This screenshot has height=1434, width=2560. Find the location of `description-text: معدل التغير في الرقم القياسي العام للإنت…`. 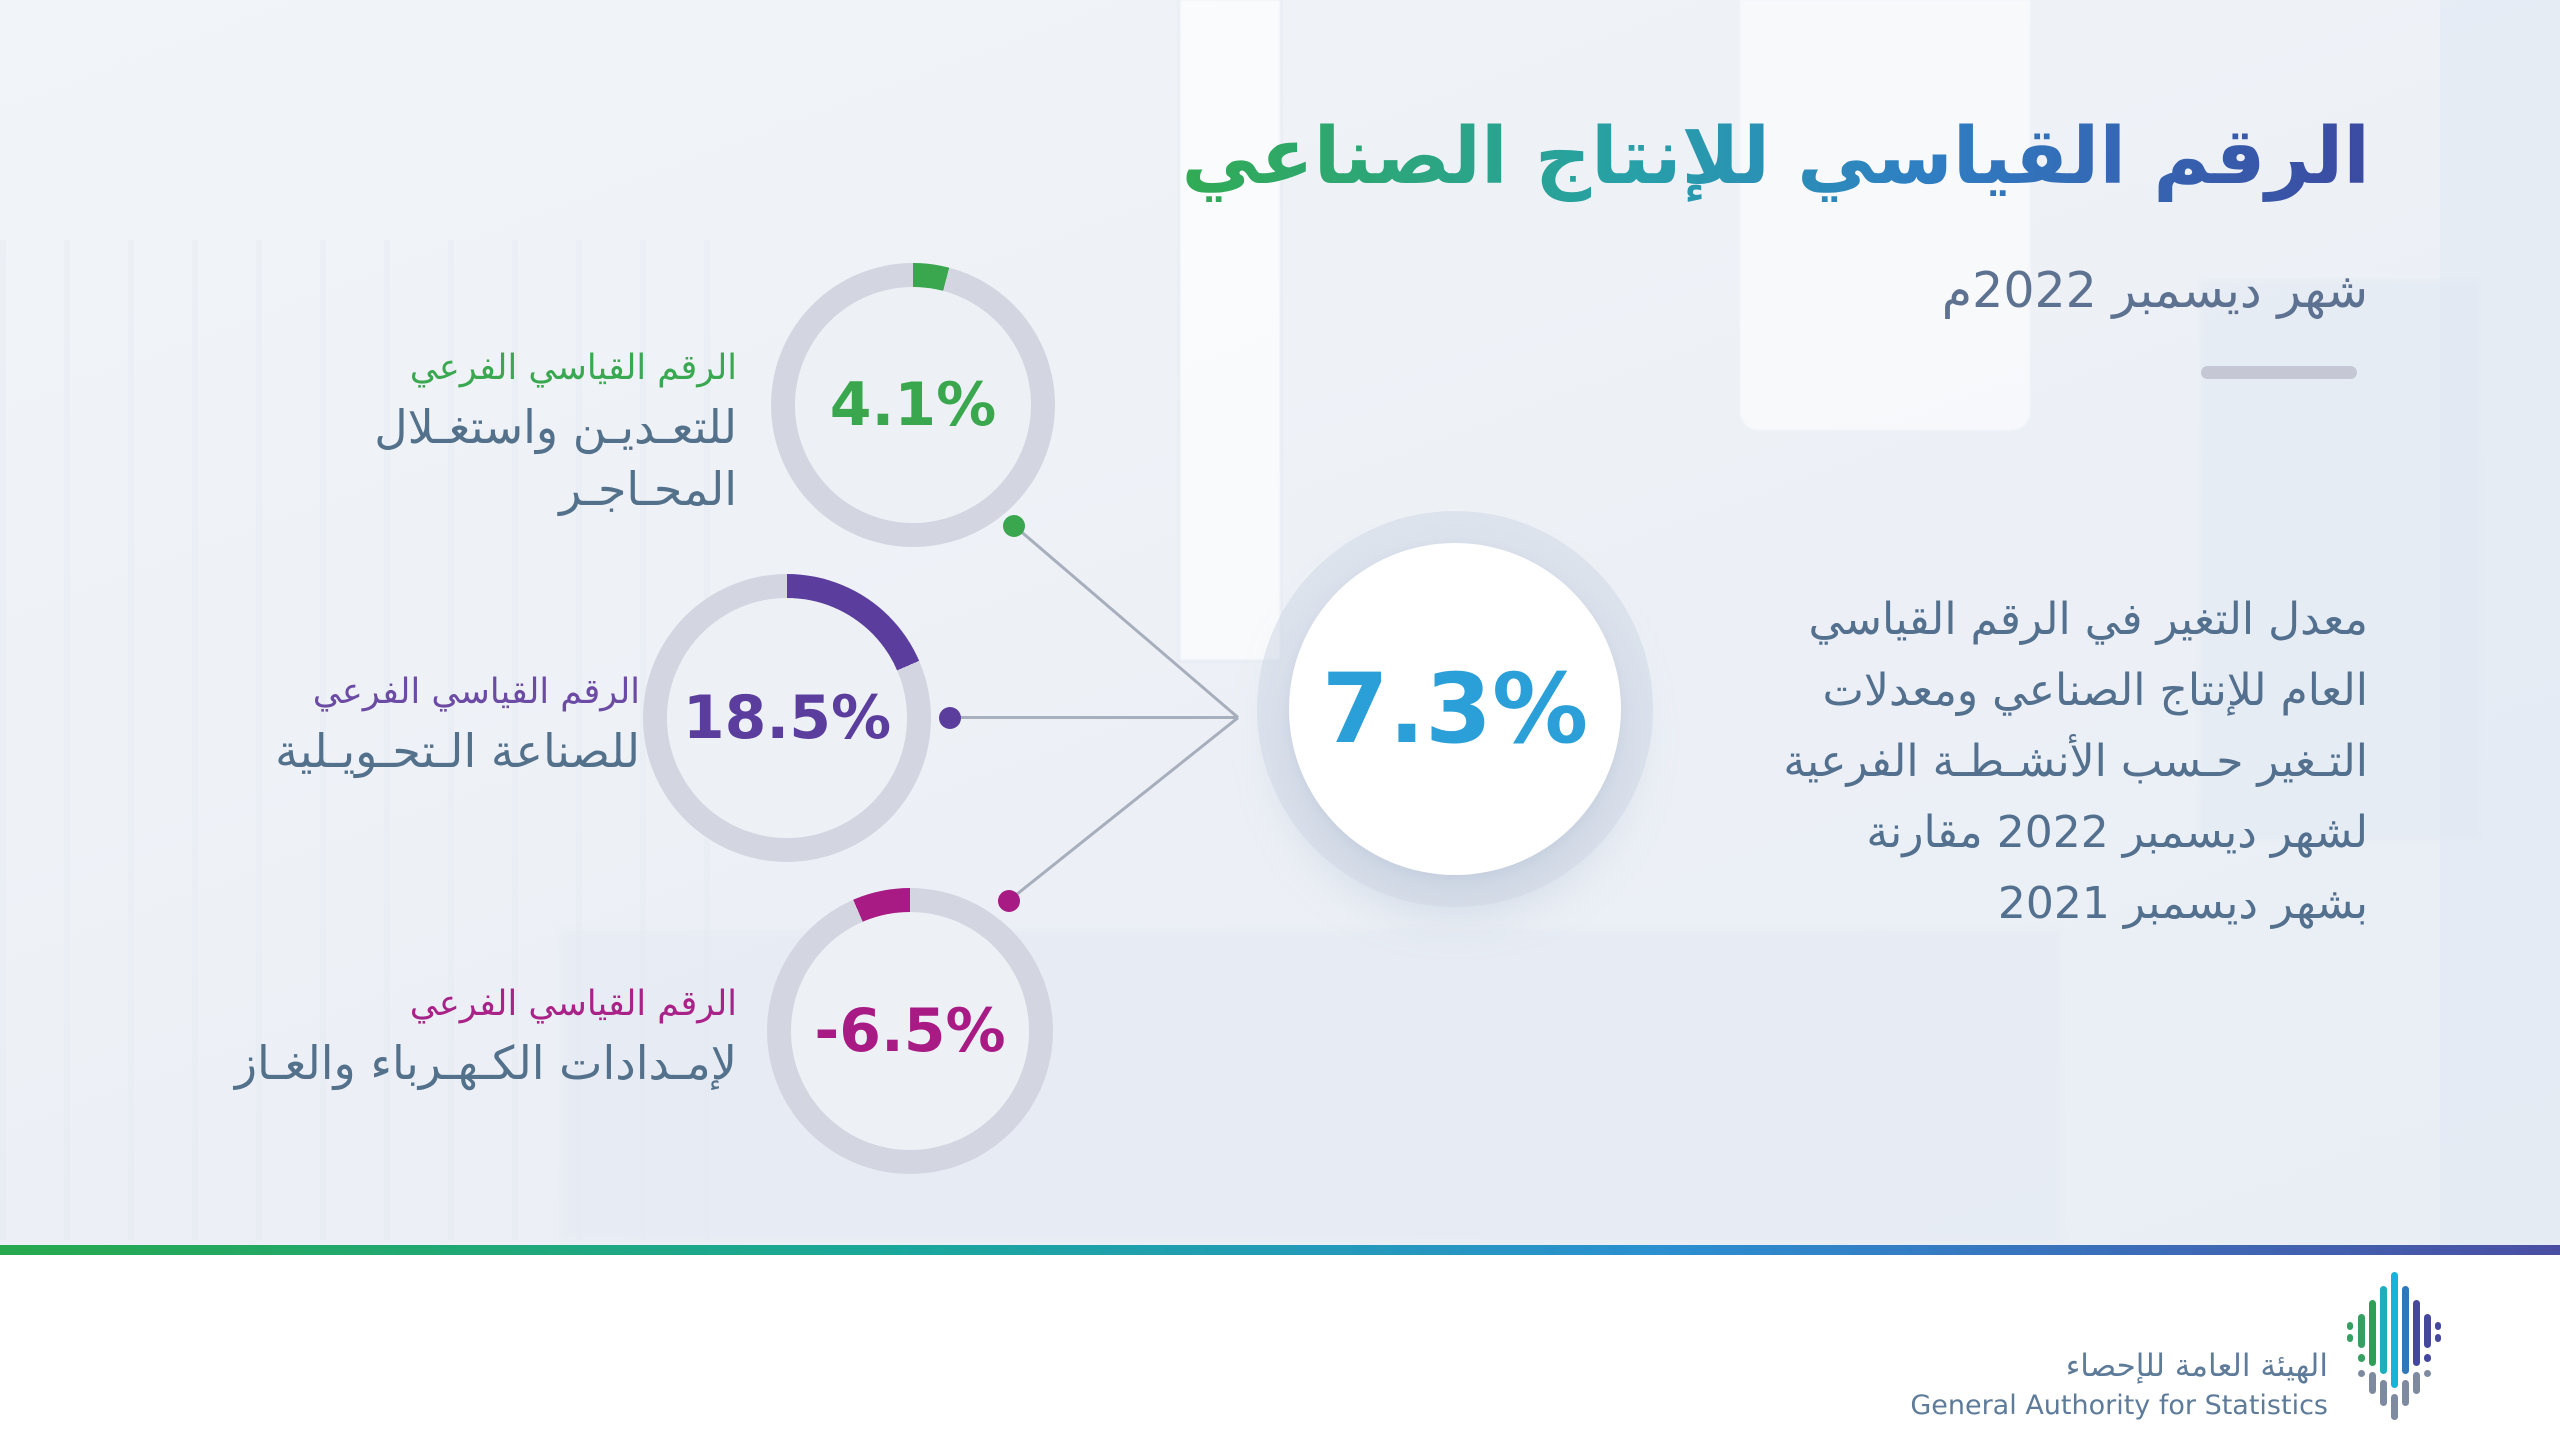

description-text: معدل التغير في الرقم القياسي العام للإنت… is located at coordinates (2028, 761).